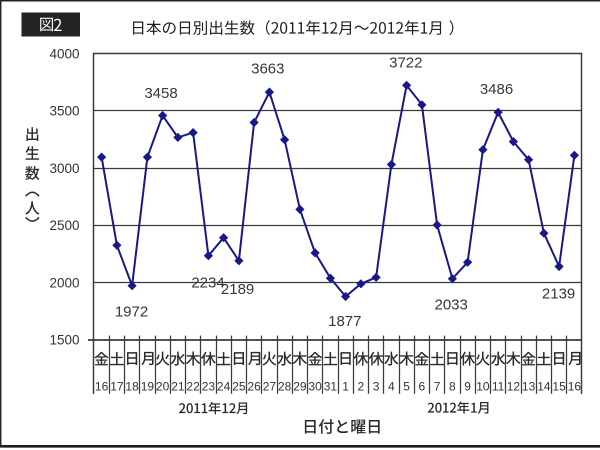 This screenshot has height=450, width=600. What do you see at coordinates (345, 386) in the screenshot?
I see `svg-text: 1` at bounding box center [345, 386].